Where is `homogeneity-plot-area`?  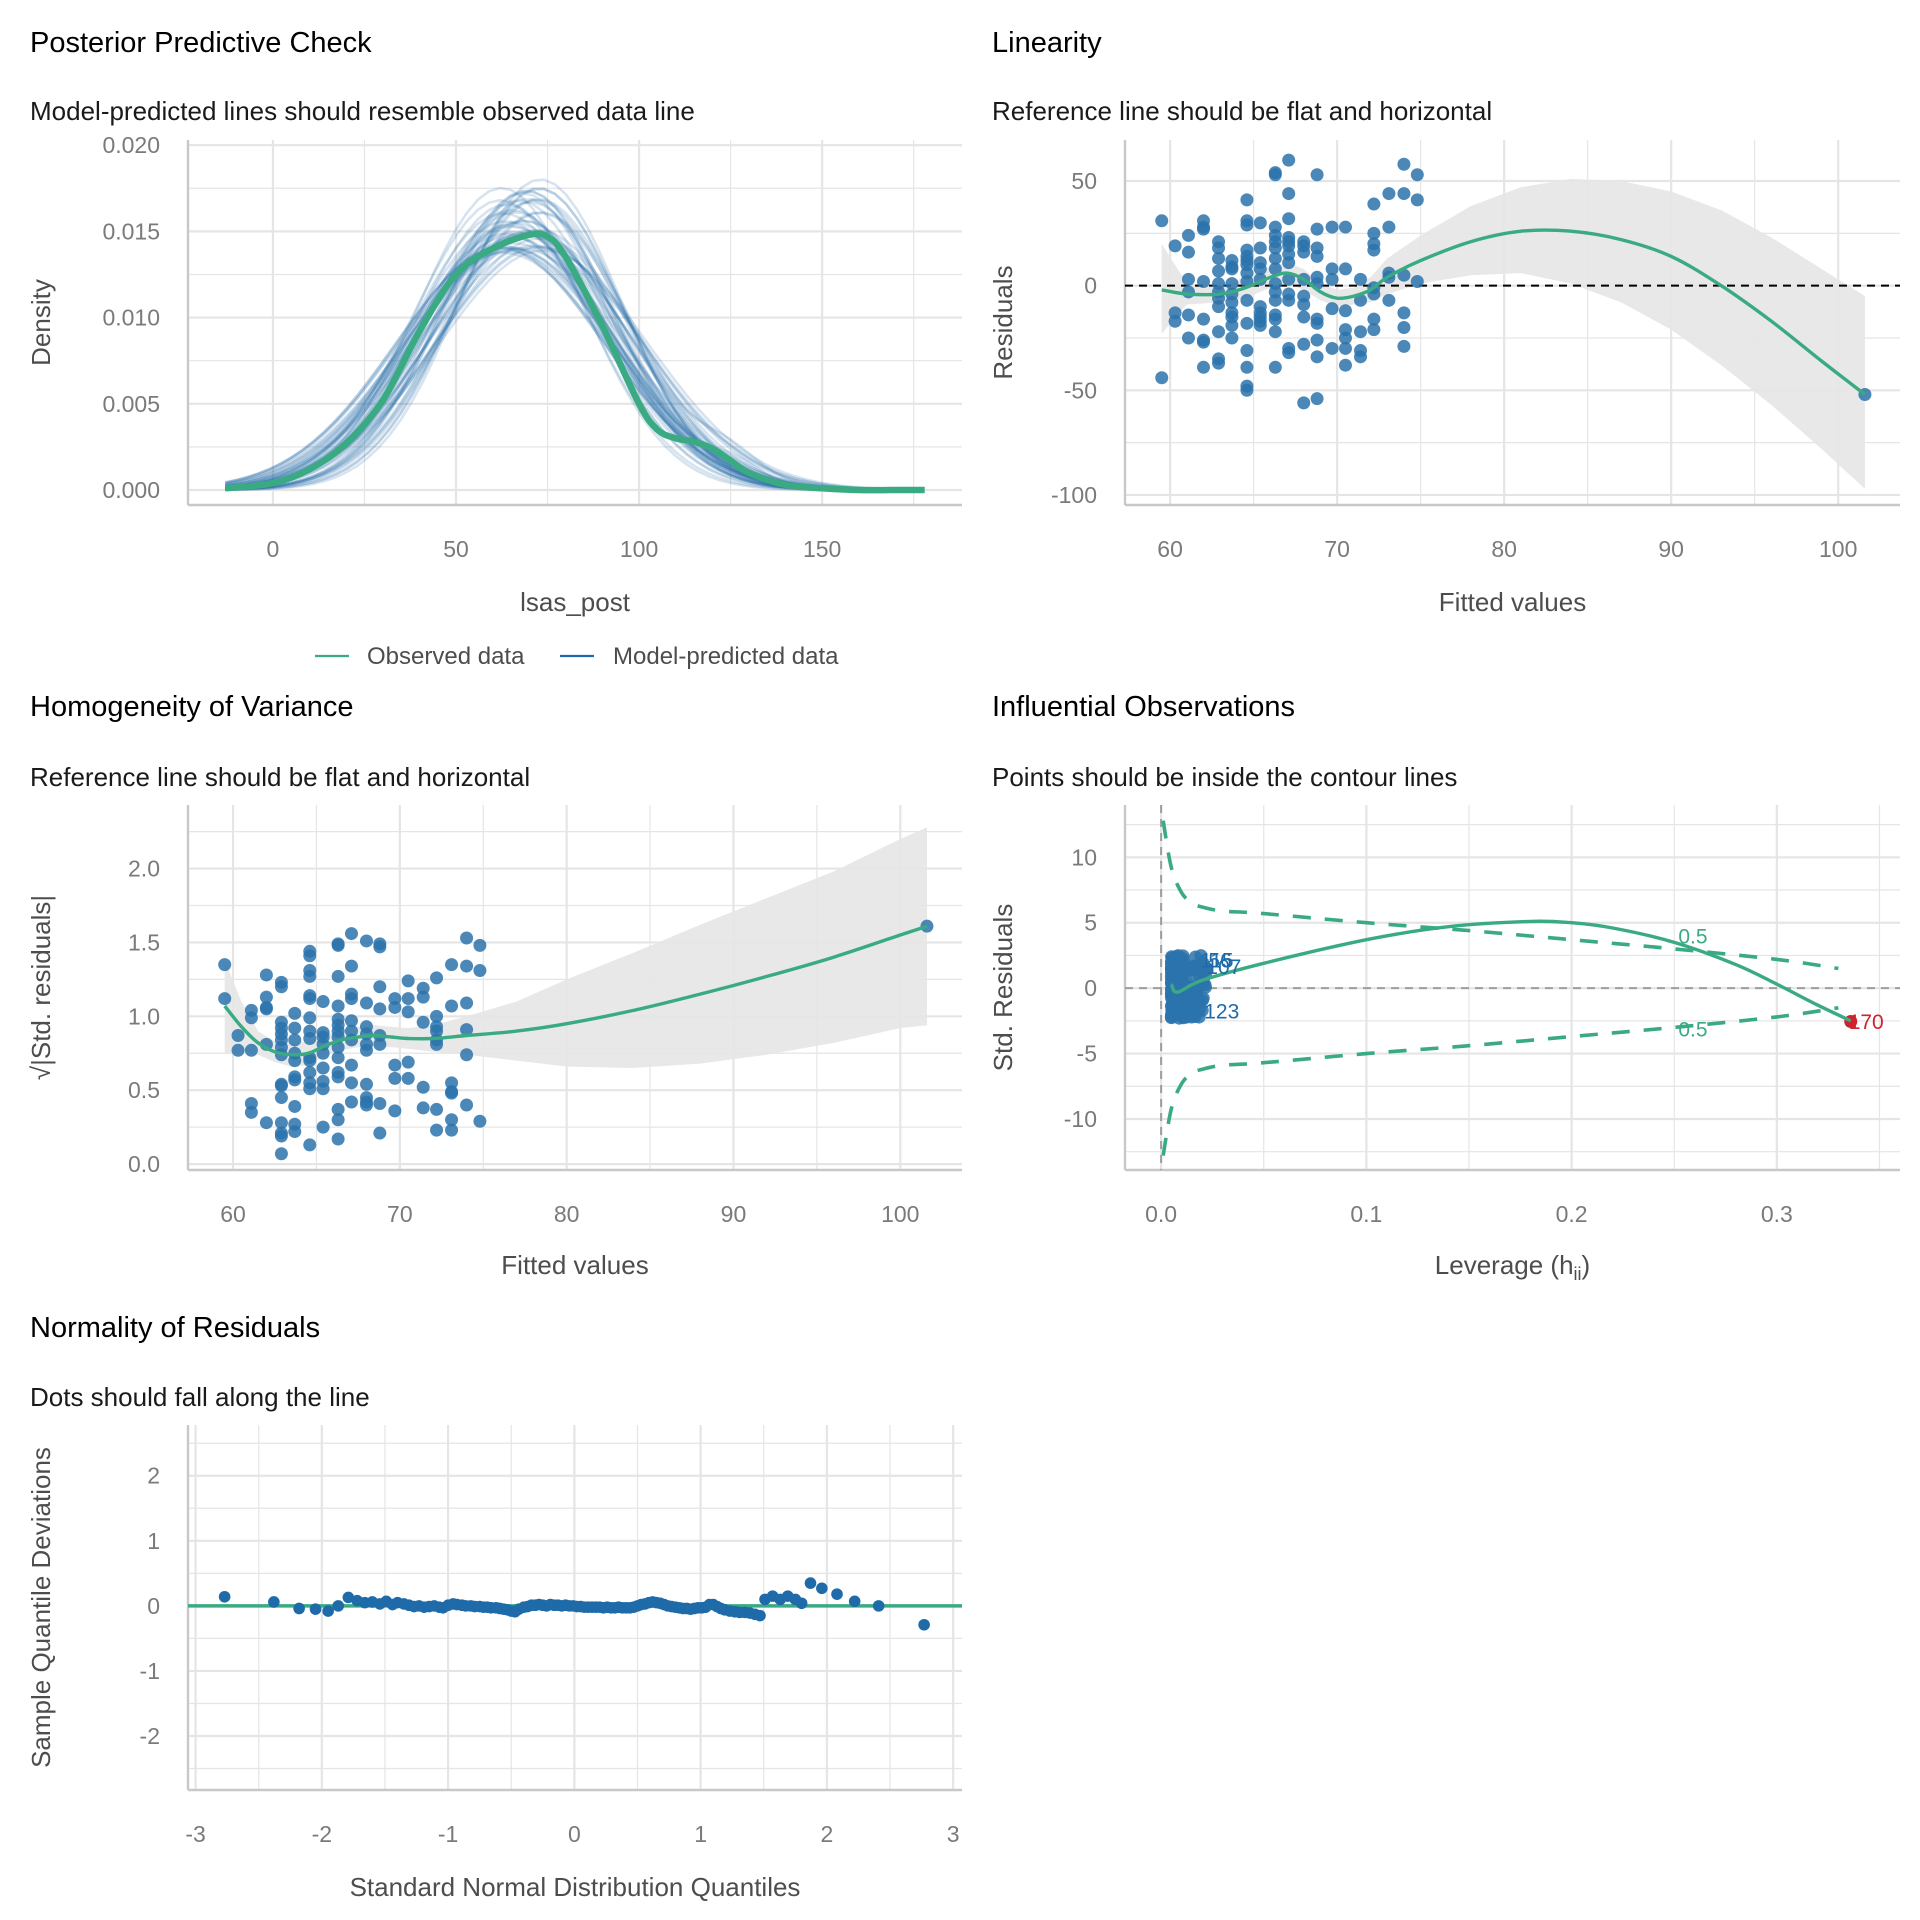 homogeneity-plot-area is located at coordinates (576, 994).